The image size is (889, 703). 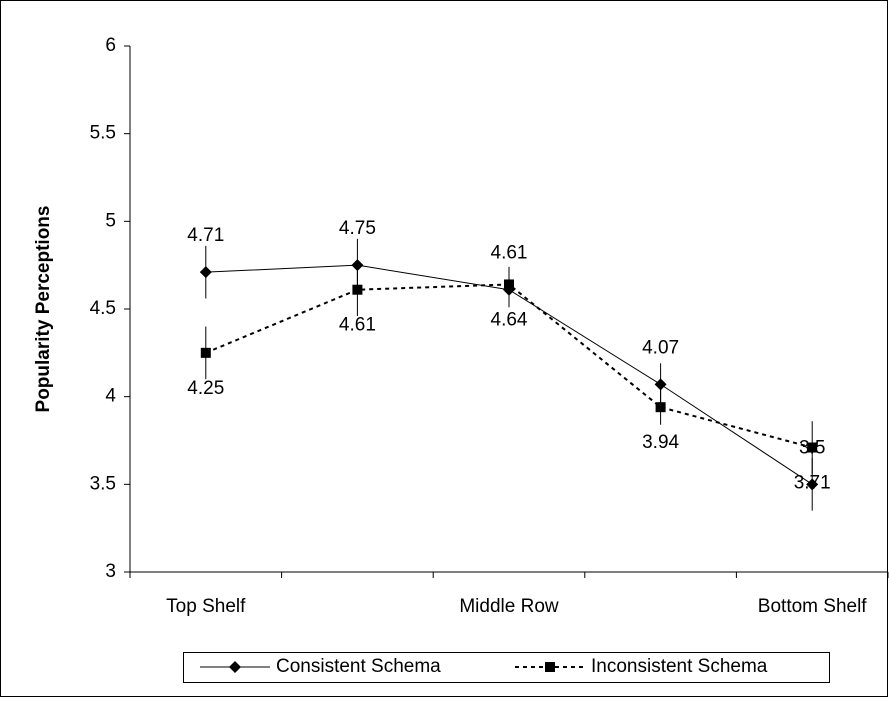 What do you see at coordinates (110, 396) in the screenshot?
I see `y-tick-label: 4` at bounding box center [110, 396].